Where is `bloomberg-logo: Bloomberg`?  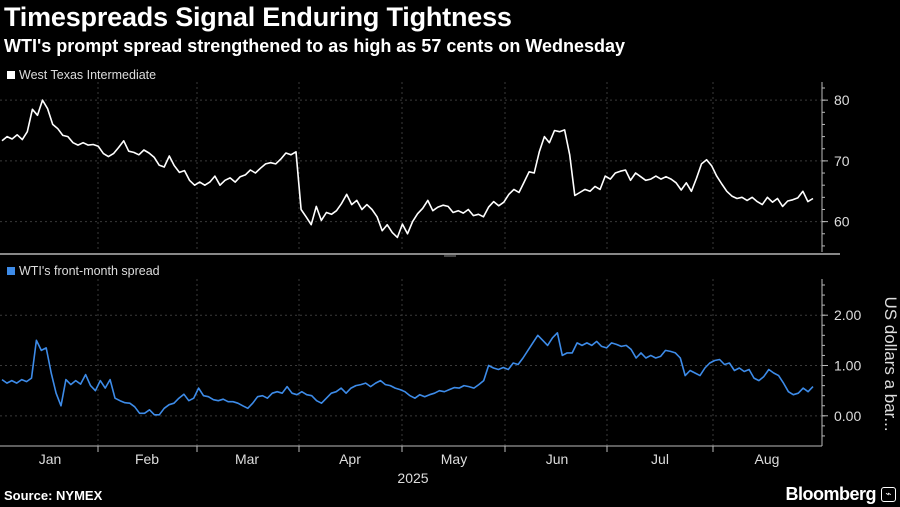 bloomberg-logo: Bloomberg is located at coordinates (830, 494).